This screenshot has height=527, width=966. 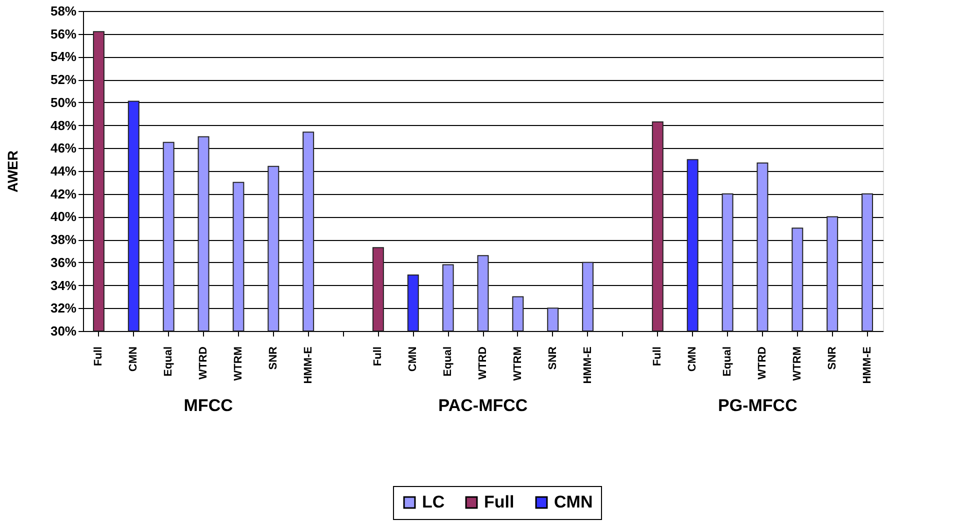 What do you see at coordinates (63, 262) in the screenshot?
I see `y-tick-label: 36%` at bounding box center [63, 262].